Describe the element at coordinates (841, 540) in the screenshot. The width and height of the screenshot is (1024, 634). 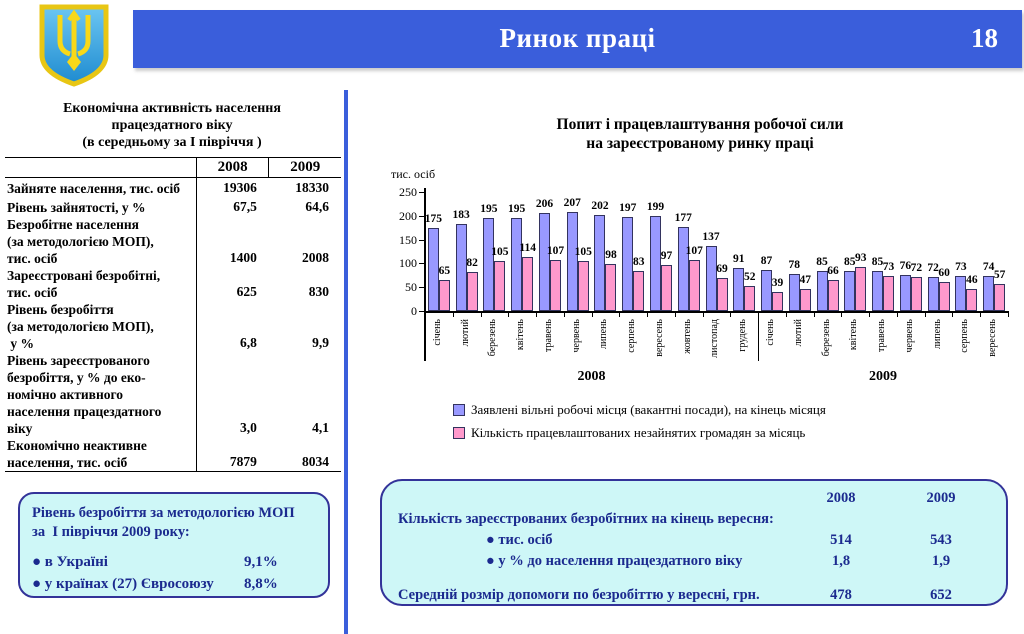
I see `value-2008: 514` at that location.